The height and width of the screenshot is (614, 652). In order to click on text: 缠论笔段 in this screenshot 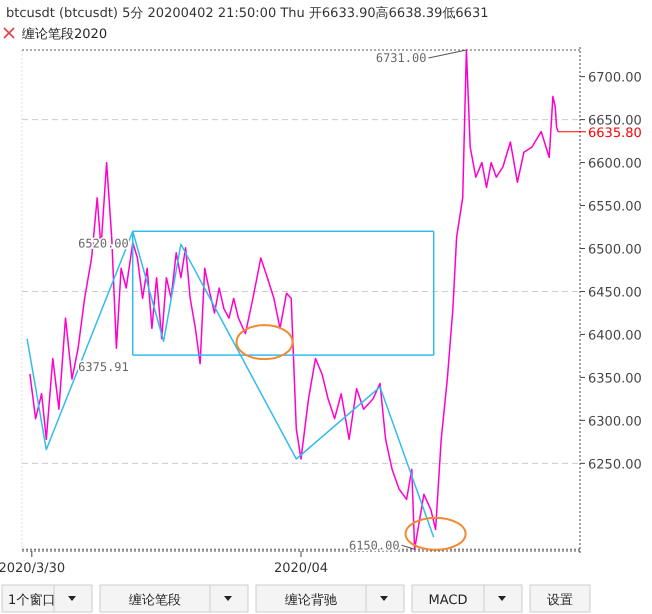, I will do `click(155, 600)`.